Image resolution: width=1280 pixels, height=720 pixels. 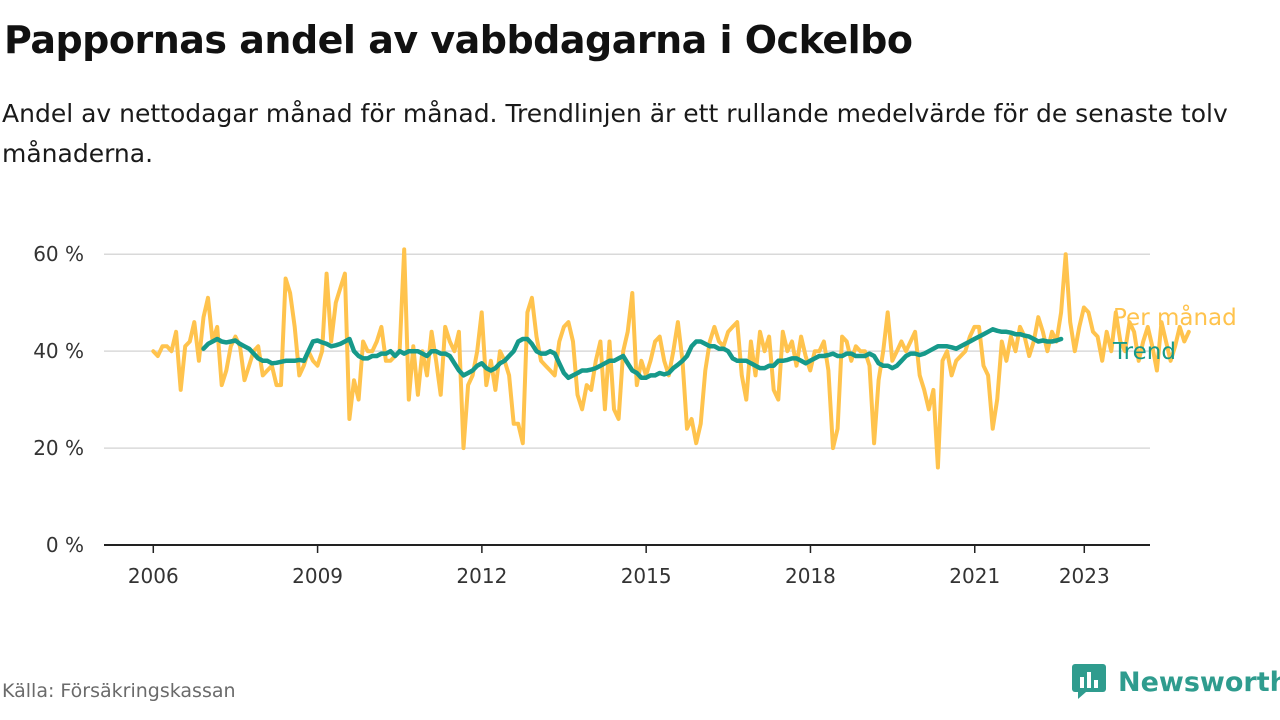 I want to click on y-tick-label: 40 %, so click(x=58, y=351).